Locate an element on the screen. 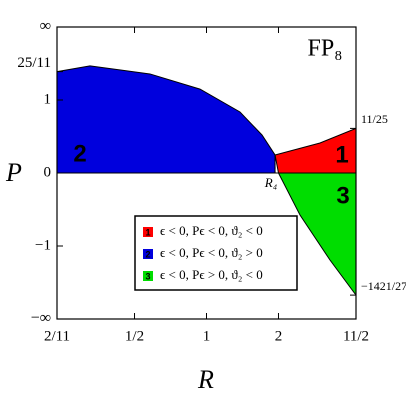 The image size is (406, 406). region-label: 3 is located at coordinates (342, 195).